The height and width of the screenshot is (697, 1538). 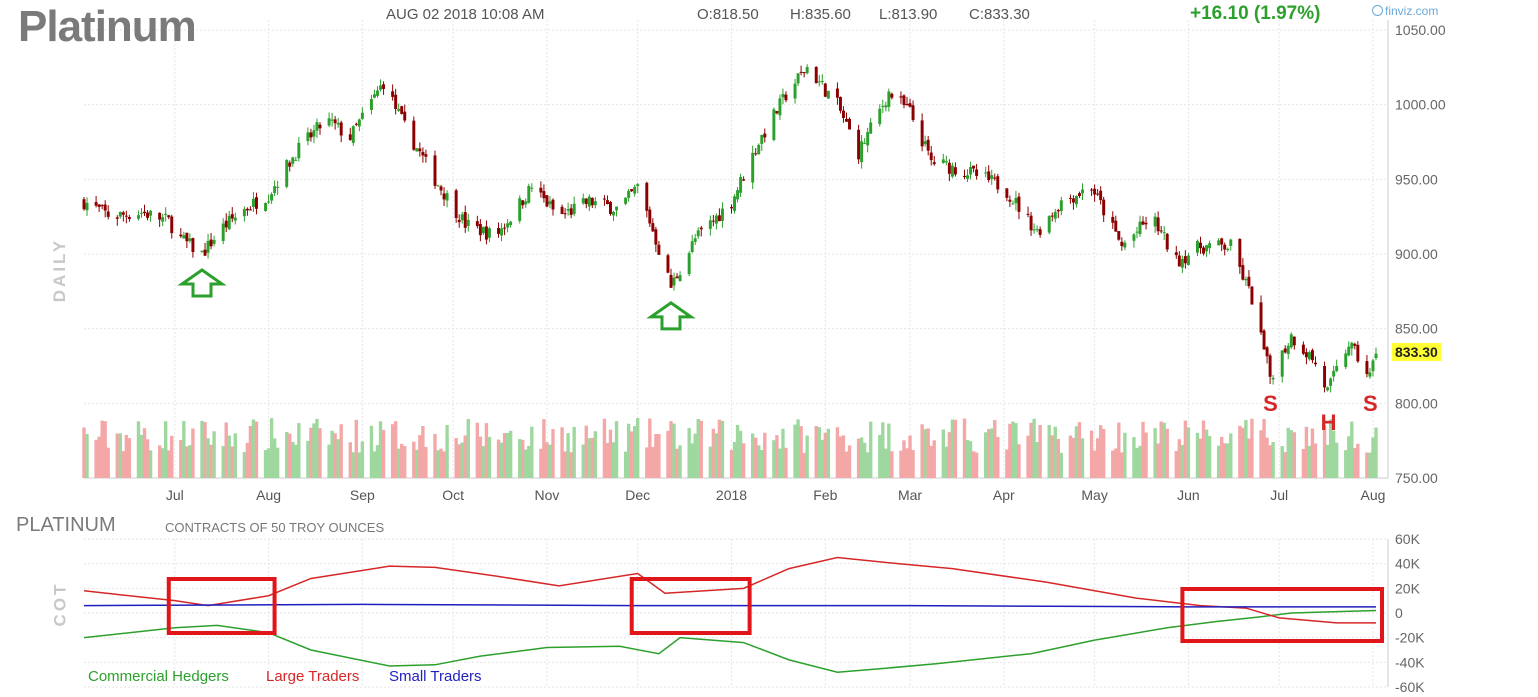 I want to click on price-y-tick-label: 850.00, so click(x=1416, y=329).